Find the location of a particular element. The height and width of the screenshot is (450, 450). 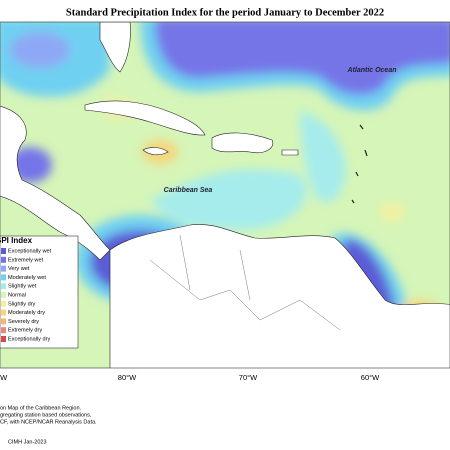

legend-label: Slightly wet is located at coordinates (22, 287).